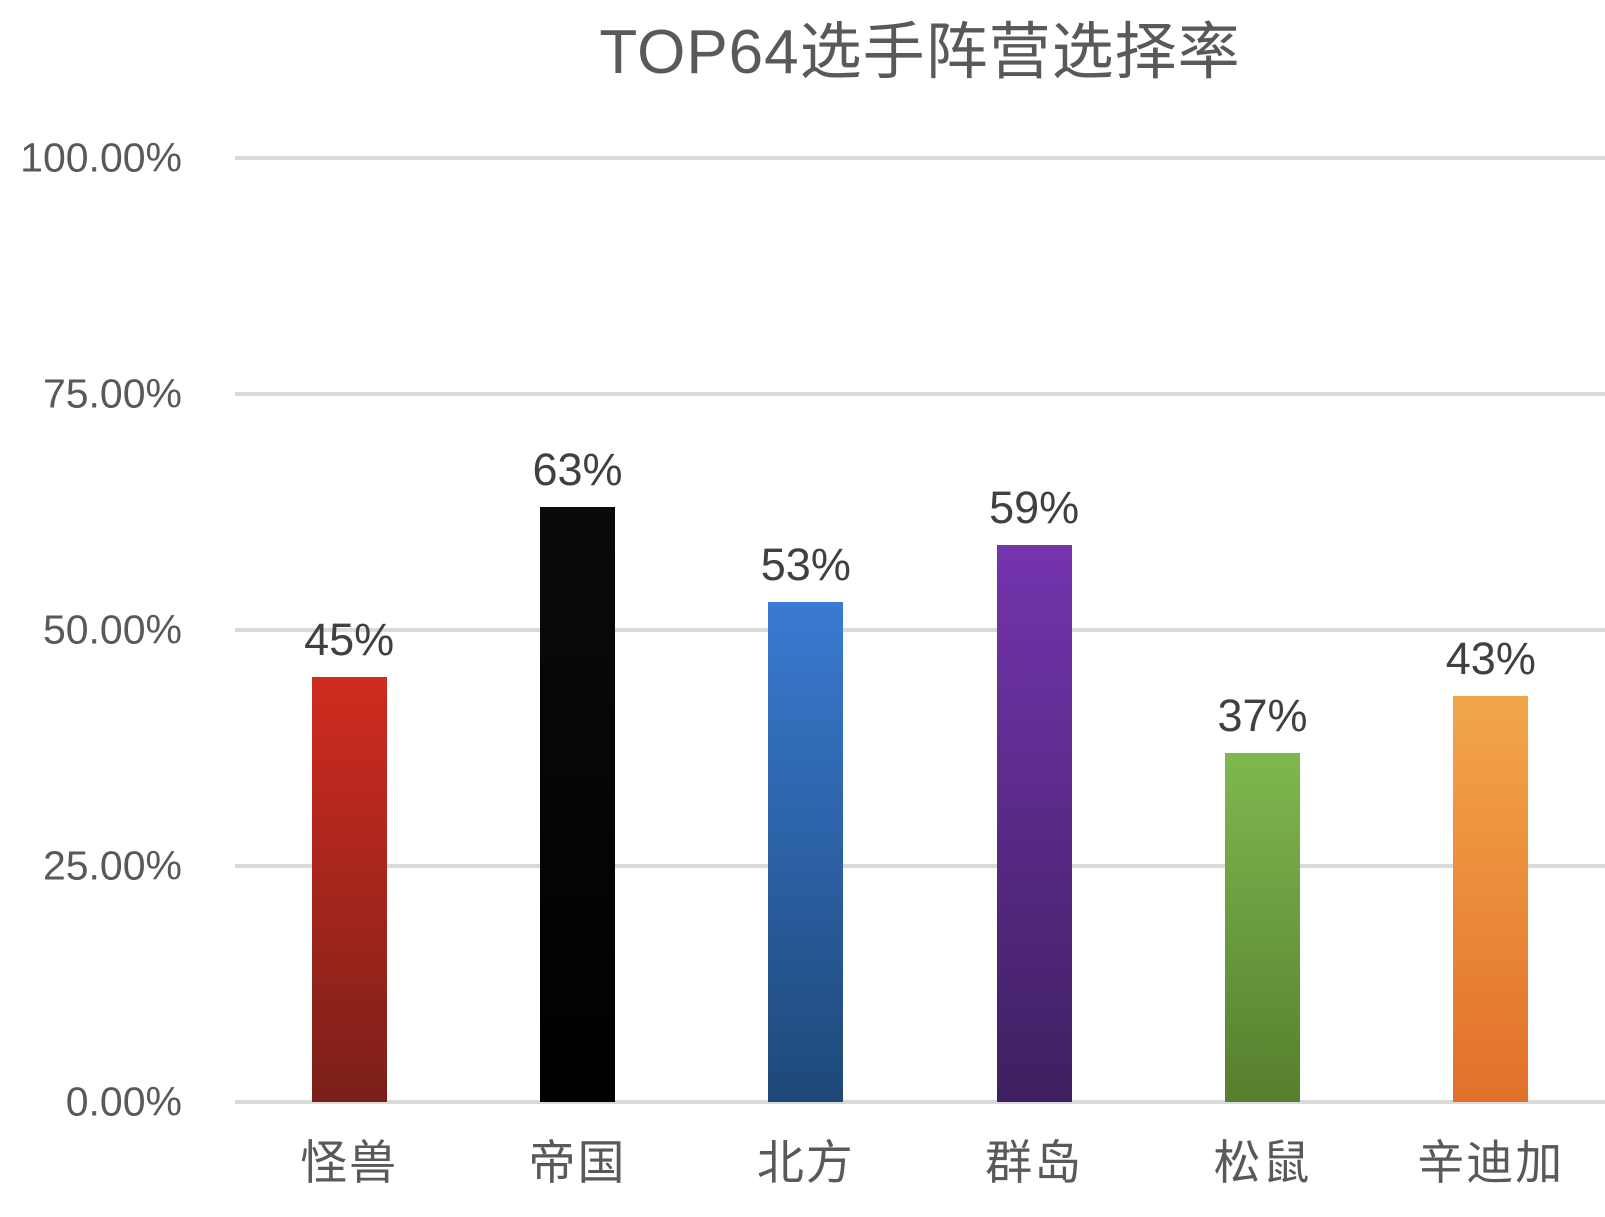  Describe the element at coordinates (920, 1158) in the screenshot. I see `x-axis: 怪兽 帝国 北方 群岛 松鼠 辛迪加` at that location.